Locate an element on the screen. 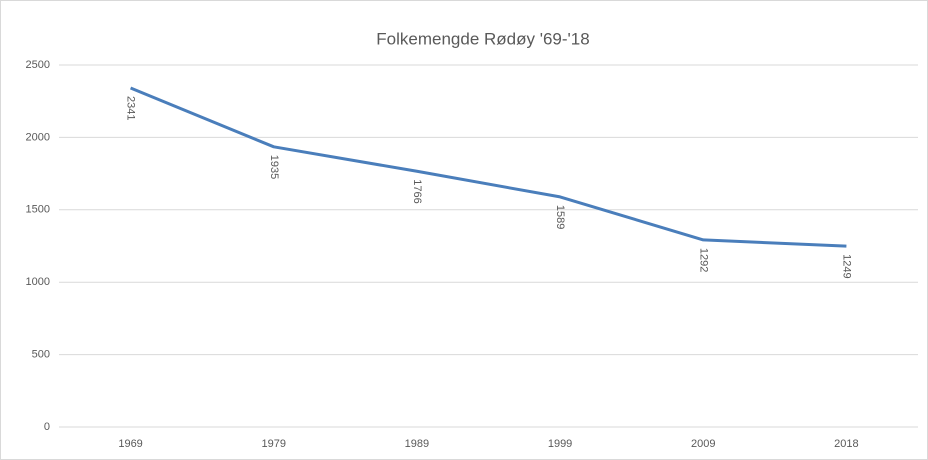 This screenshot has width=928, height=460. x-tick-label: 1979 is located at coordinates (274, 444).